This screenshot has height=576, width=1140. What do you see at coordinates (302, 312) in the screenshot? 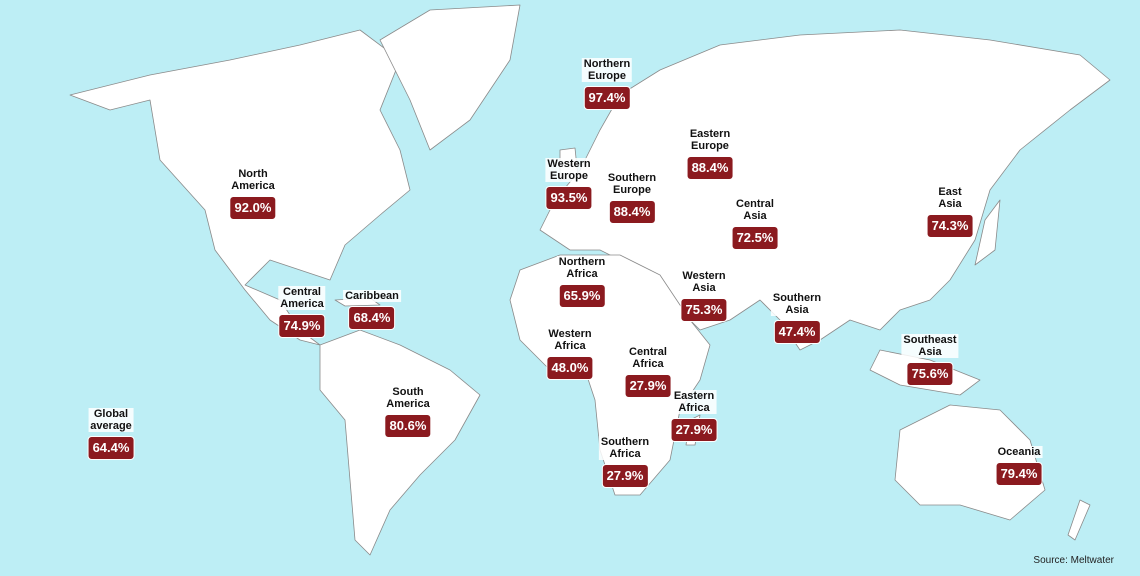
I see `region-label-central-america: Central America 74.9%` at bounding box center [302, 312].